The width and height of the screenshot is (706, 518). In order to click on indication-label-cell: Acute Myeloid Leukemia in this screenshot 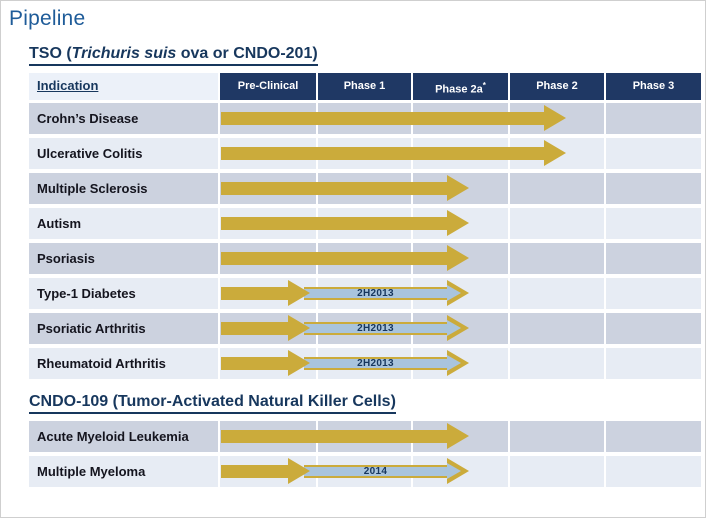, I will do `click(123, 436)`.